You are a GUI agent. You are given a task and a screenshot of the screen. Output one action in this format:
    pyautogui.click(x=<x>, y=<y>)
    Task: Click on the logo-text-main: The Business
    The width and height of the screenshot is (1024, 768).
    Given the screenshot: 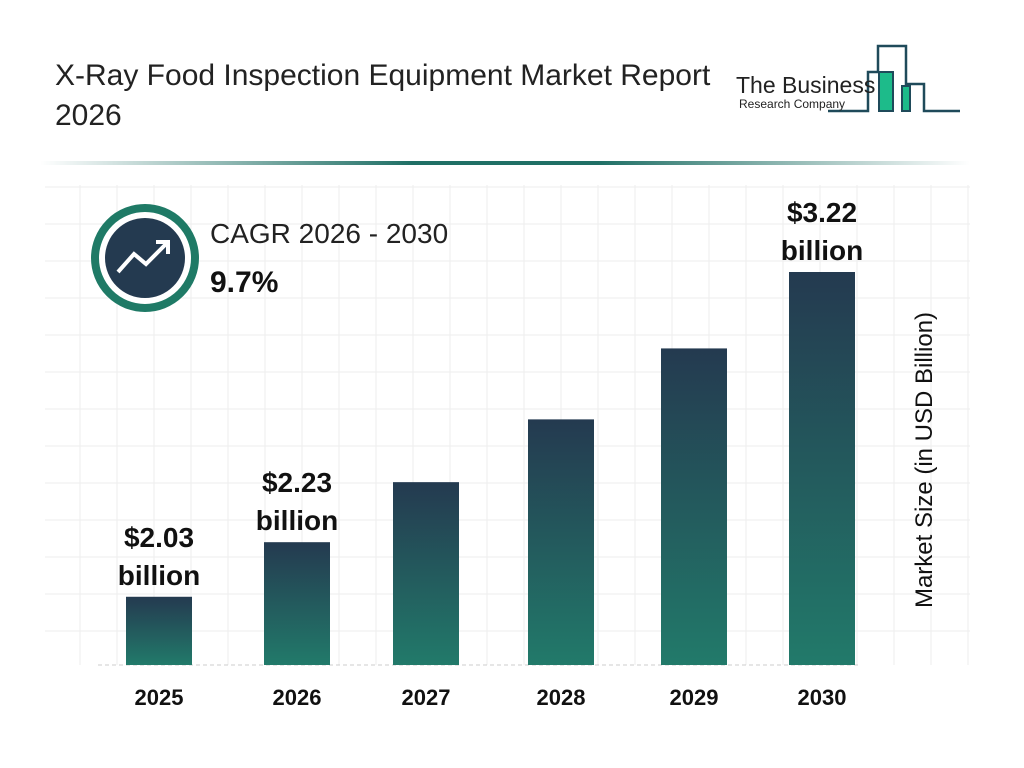 What is the action you would take?
    pyautogui.click(x=806, y=85)
    